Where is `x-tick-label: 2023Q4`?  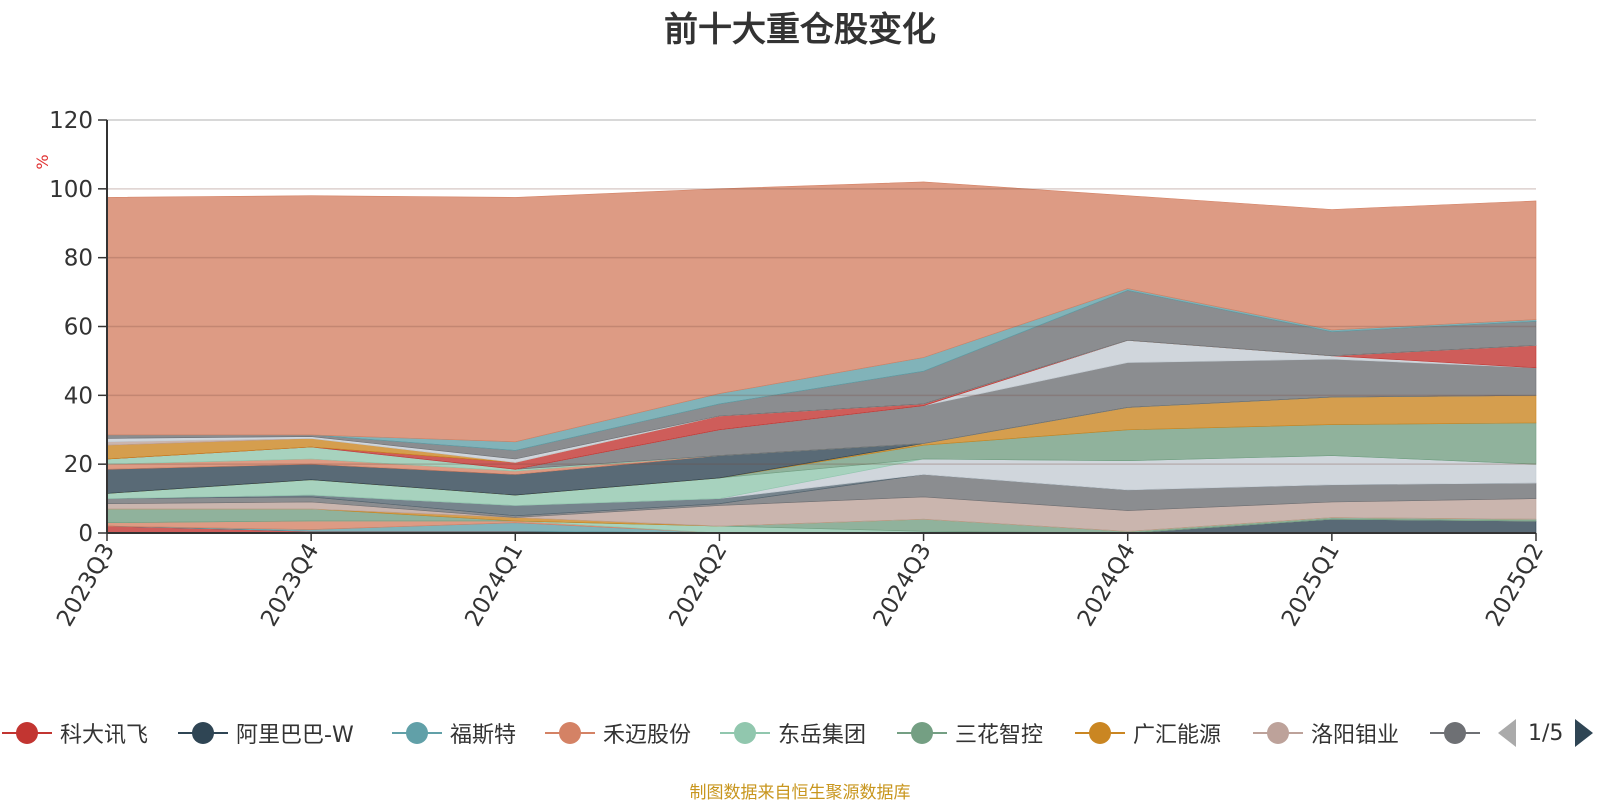
x-tick-label: 2023Q4 is located at coordinates (290, 585).